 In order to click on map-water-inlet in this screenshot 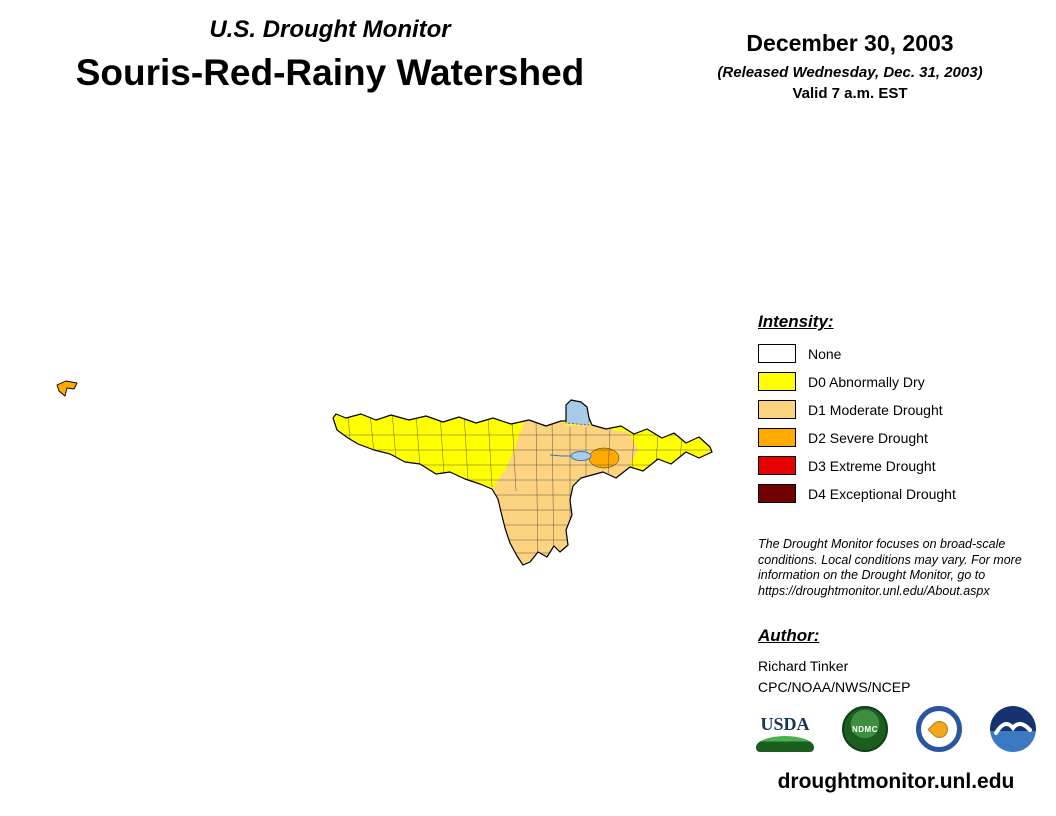, I will do `click(577, 413)`.